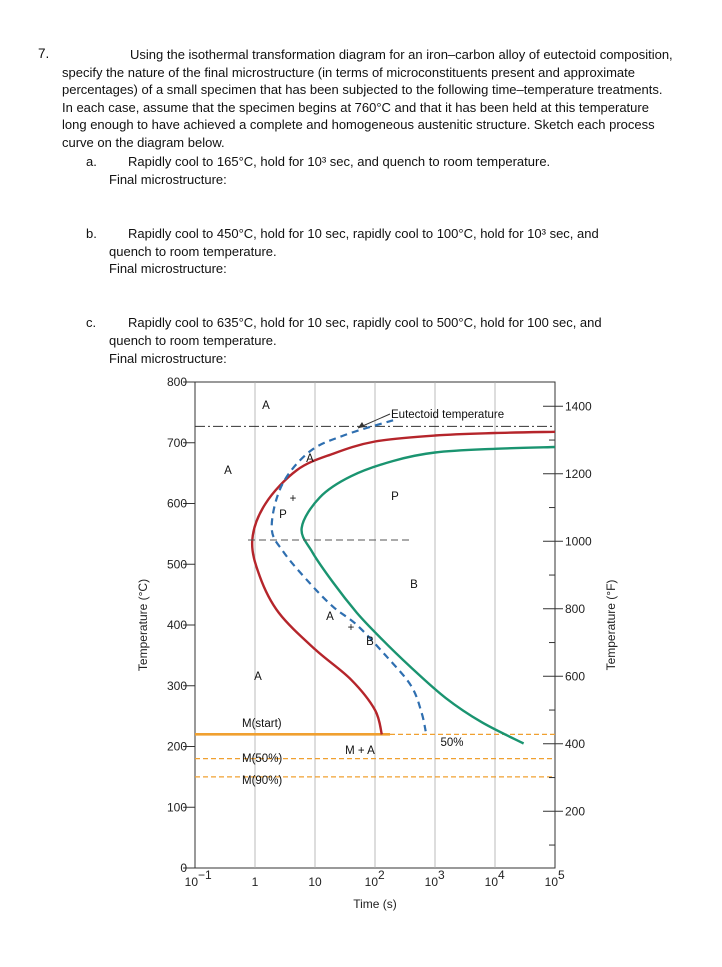  Describe the element at coordinates (575, 676) in the screenshot. I see `y-tick-right-label: 600` at that location.